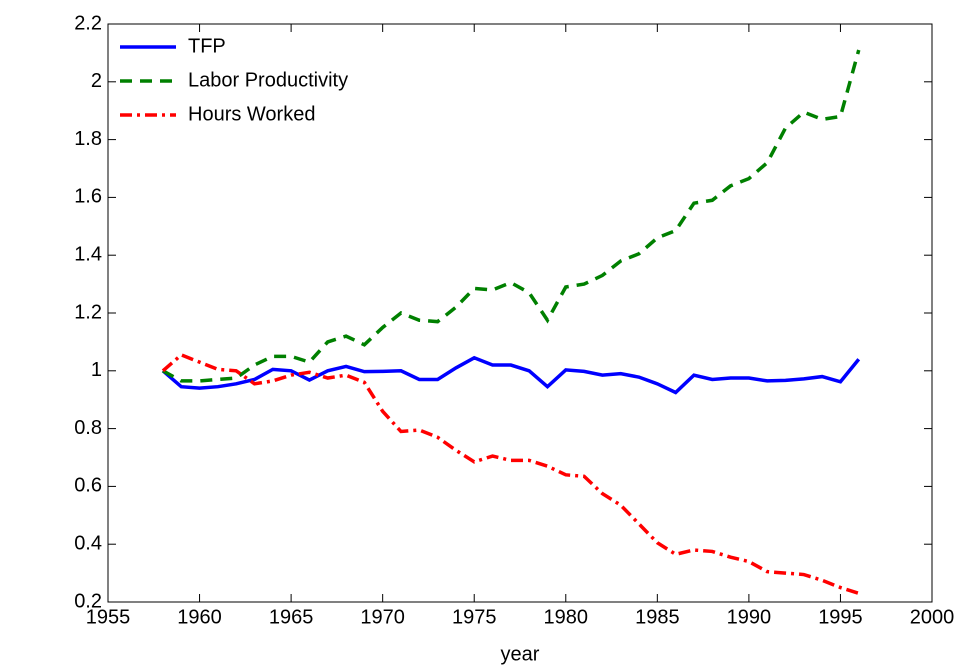 This screenshot has width=968, height=670. I want to click on x-tick-label: 1980, so click(566, 617).